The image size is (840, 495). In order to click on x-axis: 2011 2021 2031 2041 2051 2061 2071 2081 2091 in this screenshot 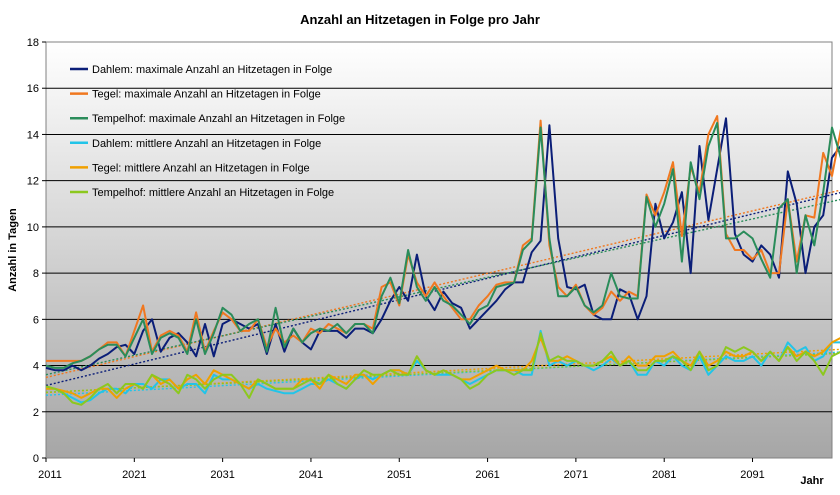, I will do `click(401, 469)`.